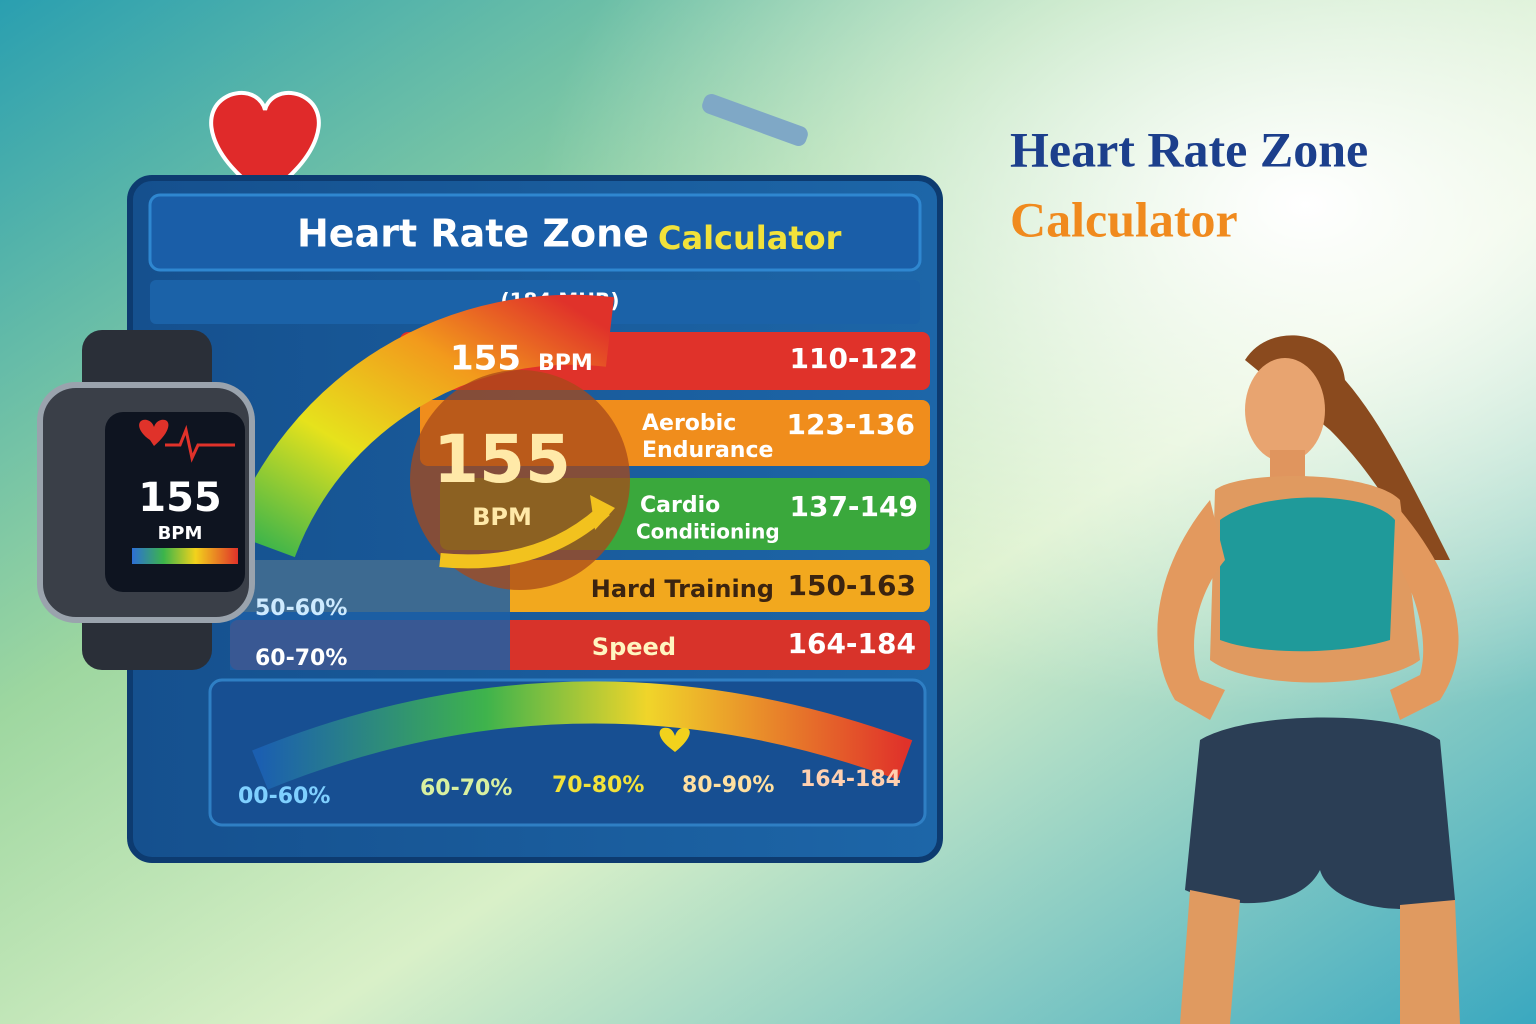  Describe the element at coordinates (502, 459) in the screenshot. I see `gauge-value: 155` at that location.